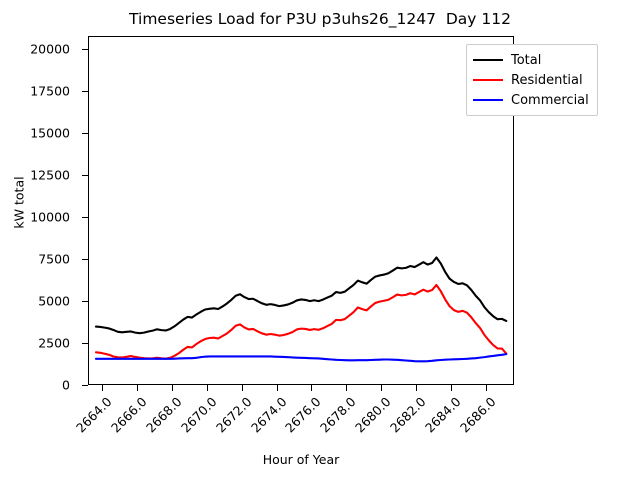  What do you see at coordinates (50, 217) in the screenshot?
I see `y-tick-label: 10000` at bounding box center [50, 217].